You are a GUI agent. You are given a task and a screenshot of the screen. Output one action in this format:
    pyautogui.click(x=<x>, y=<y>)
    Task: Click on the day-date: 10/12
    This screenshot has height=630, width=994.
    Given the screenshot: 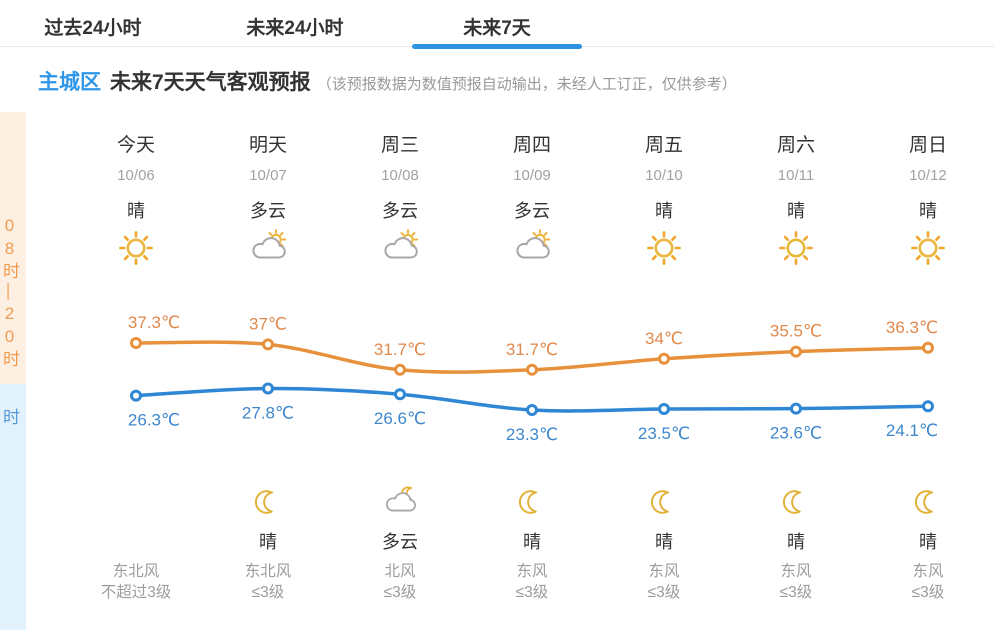 What is the action you would take?
    pyautogui.click(x=928, y=175)
    